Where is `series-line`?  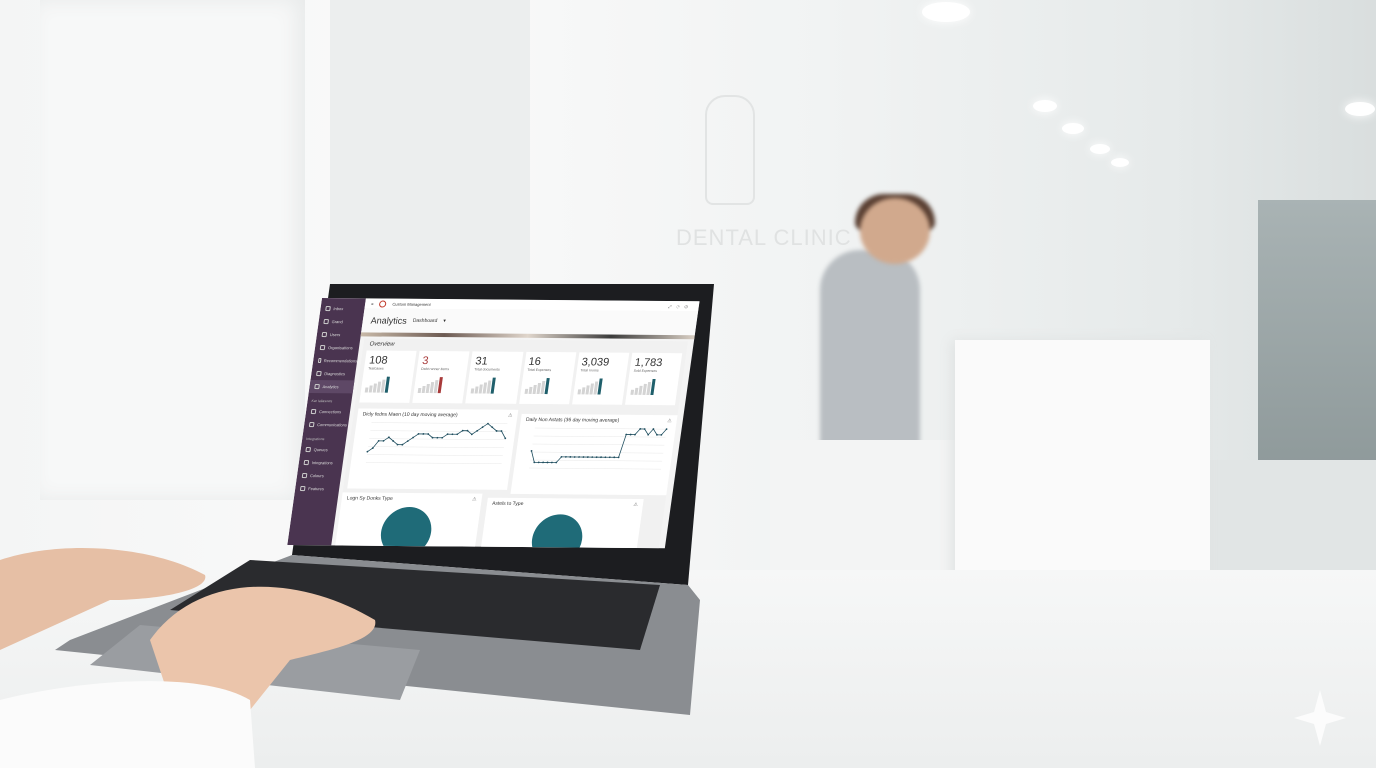 series-line is located at coordinates (599, 445).